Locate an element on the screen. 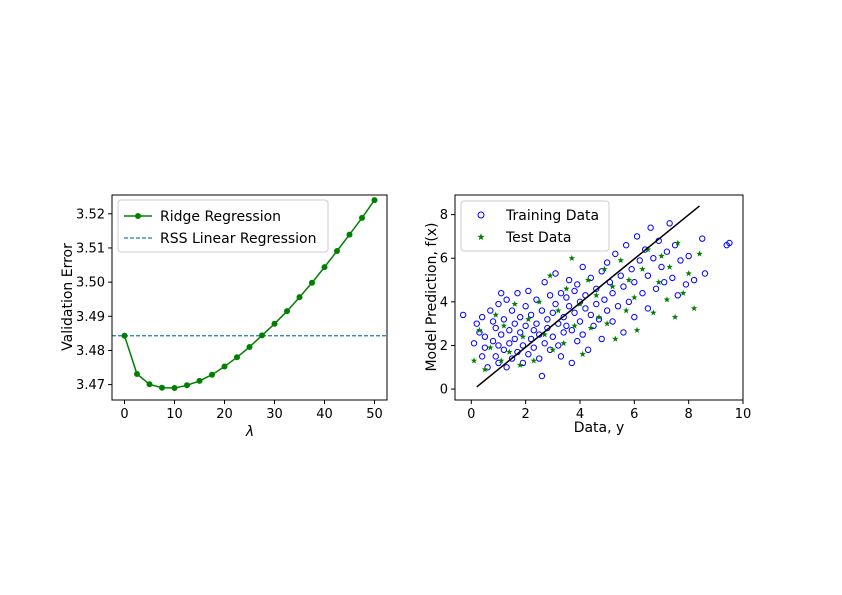 This screenshot has width=842, height=595. legend-training-marker-icon is located at coordinates (481, 215).